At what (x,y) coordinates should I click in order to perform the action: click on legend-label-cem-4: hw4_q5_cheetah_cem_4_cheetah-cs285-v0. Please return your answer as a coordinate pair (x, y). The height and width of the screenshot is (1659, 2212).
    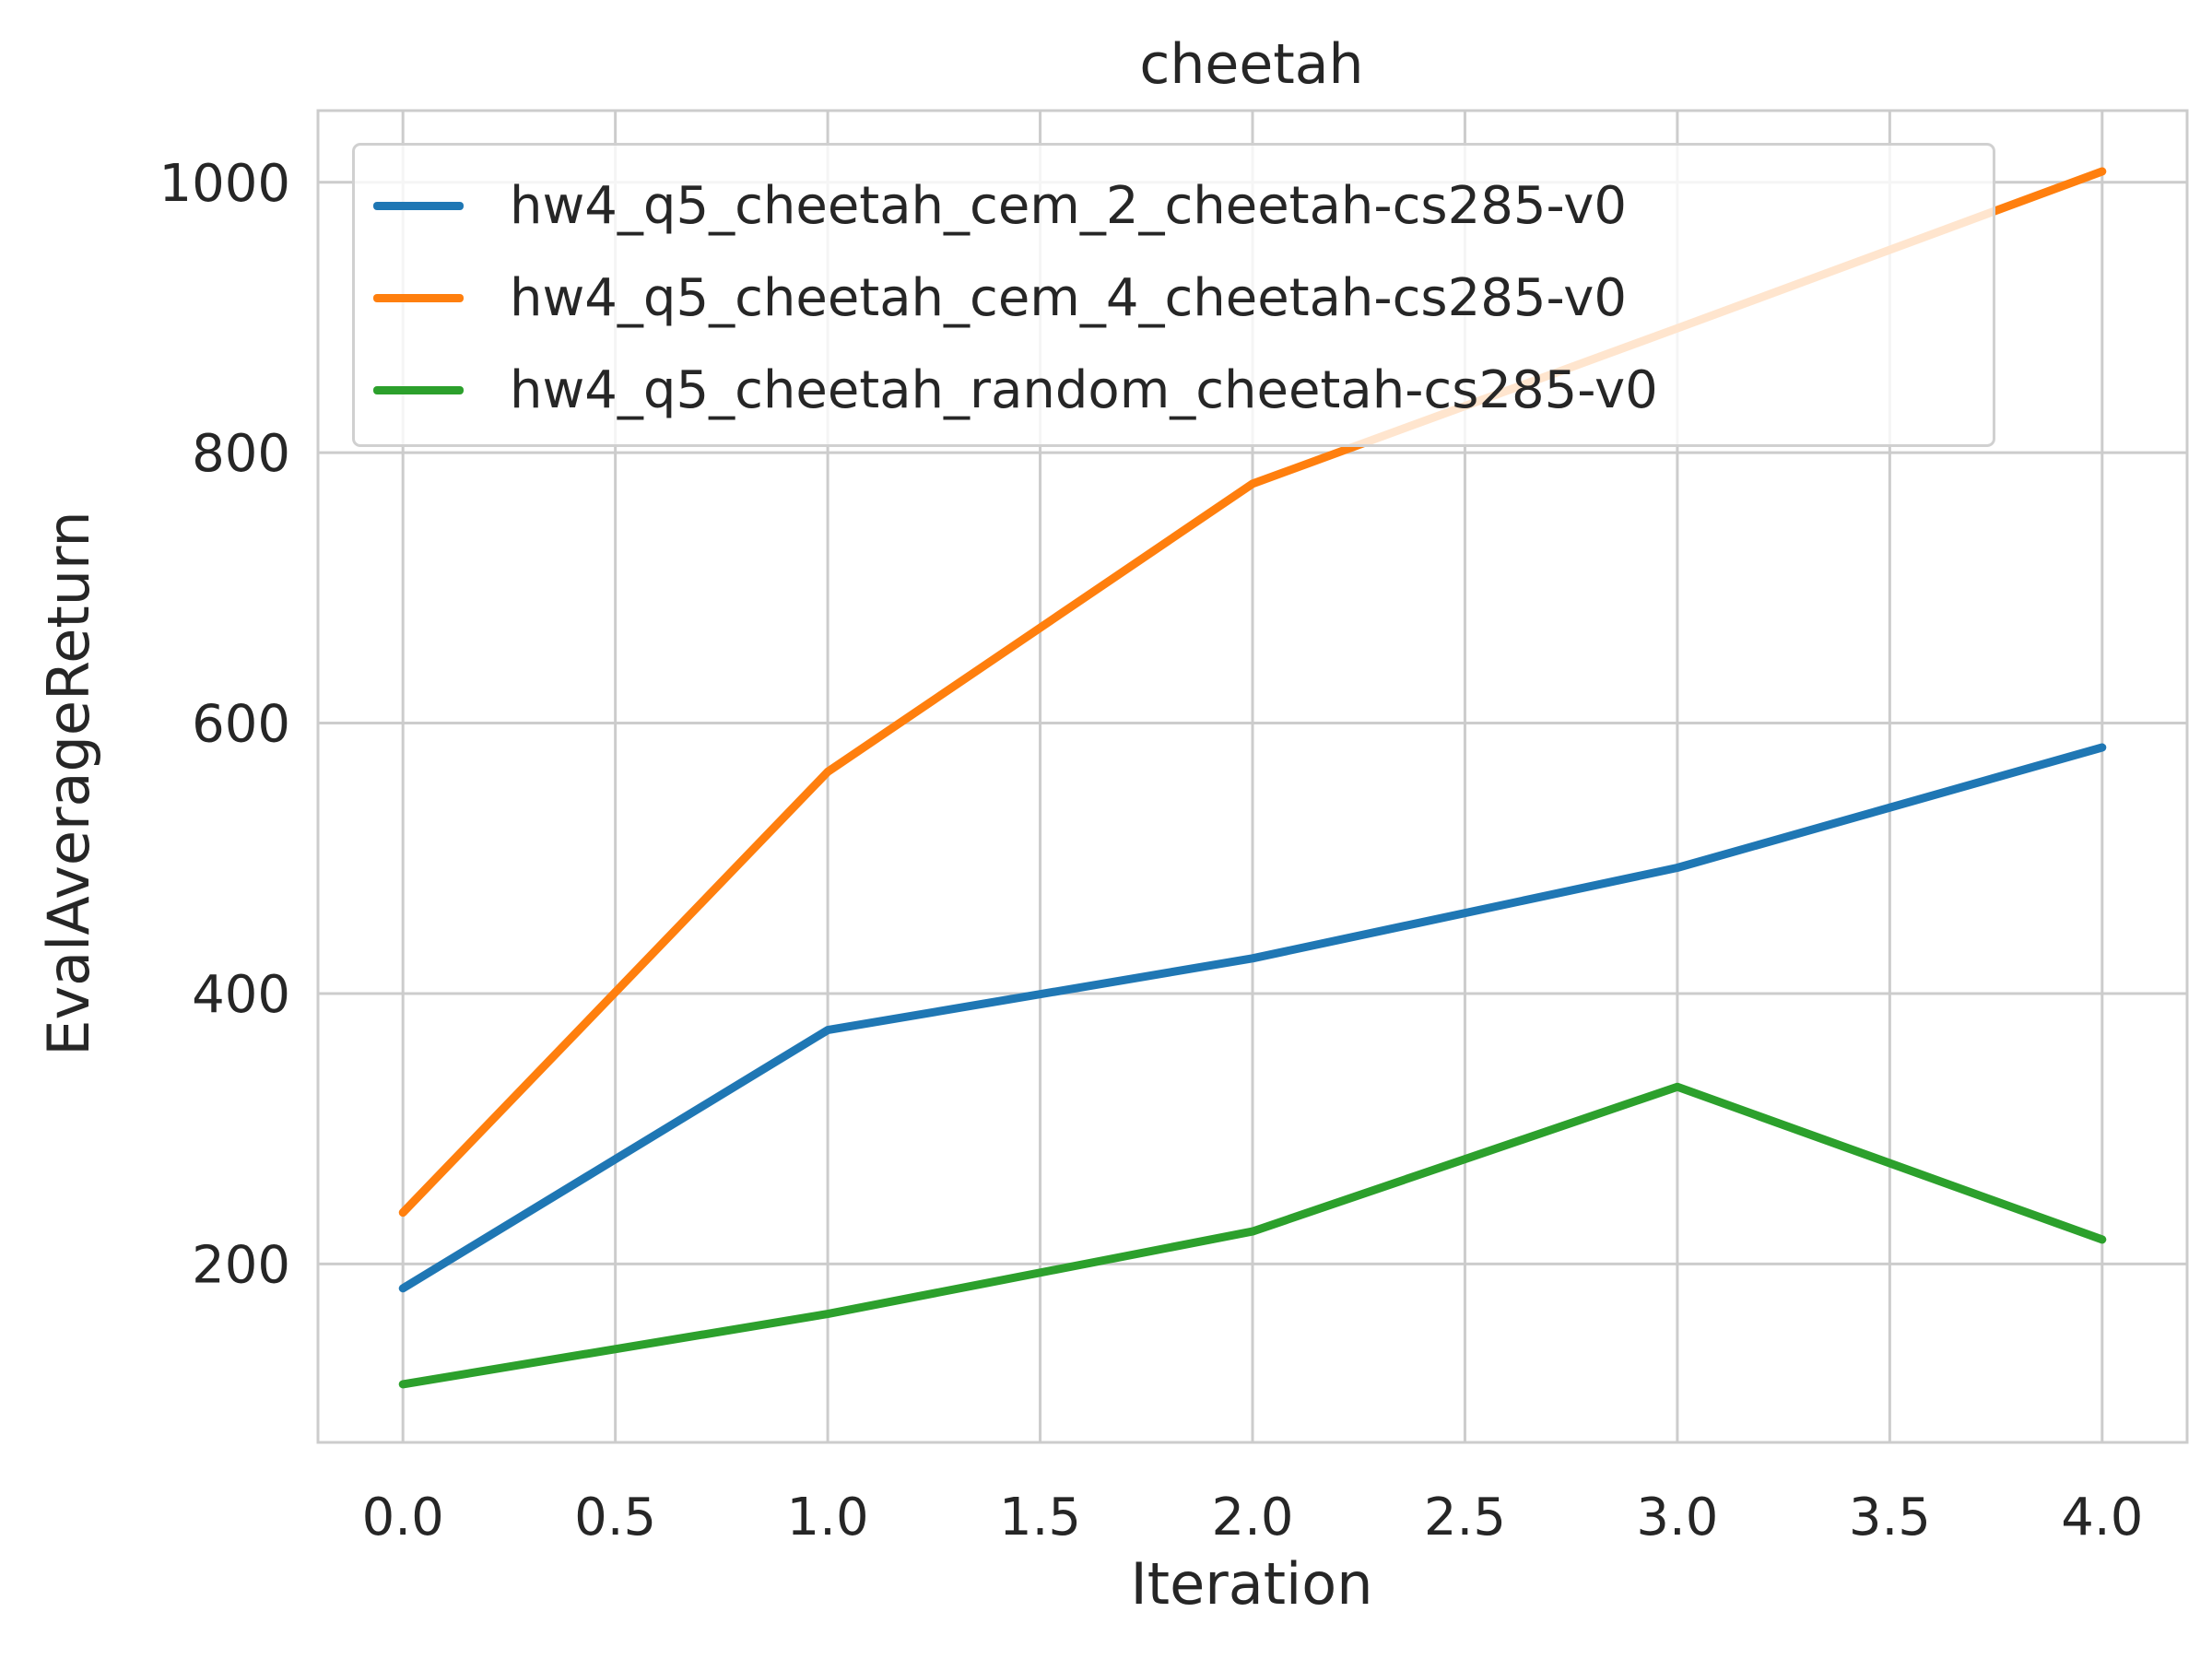
    Looking at the image, I should click on (1068, 297).